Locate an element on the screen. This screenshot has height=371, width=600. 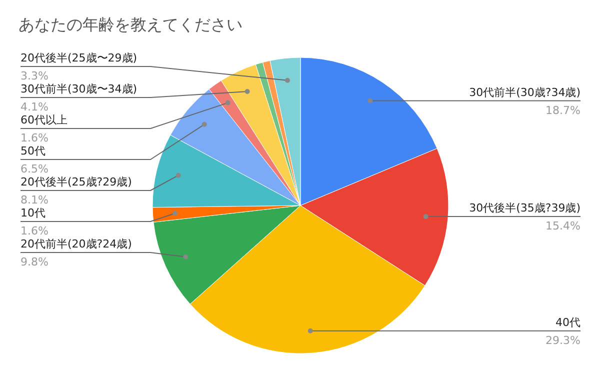
data-label: 3.3% is located at coordinates (34, 76).